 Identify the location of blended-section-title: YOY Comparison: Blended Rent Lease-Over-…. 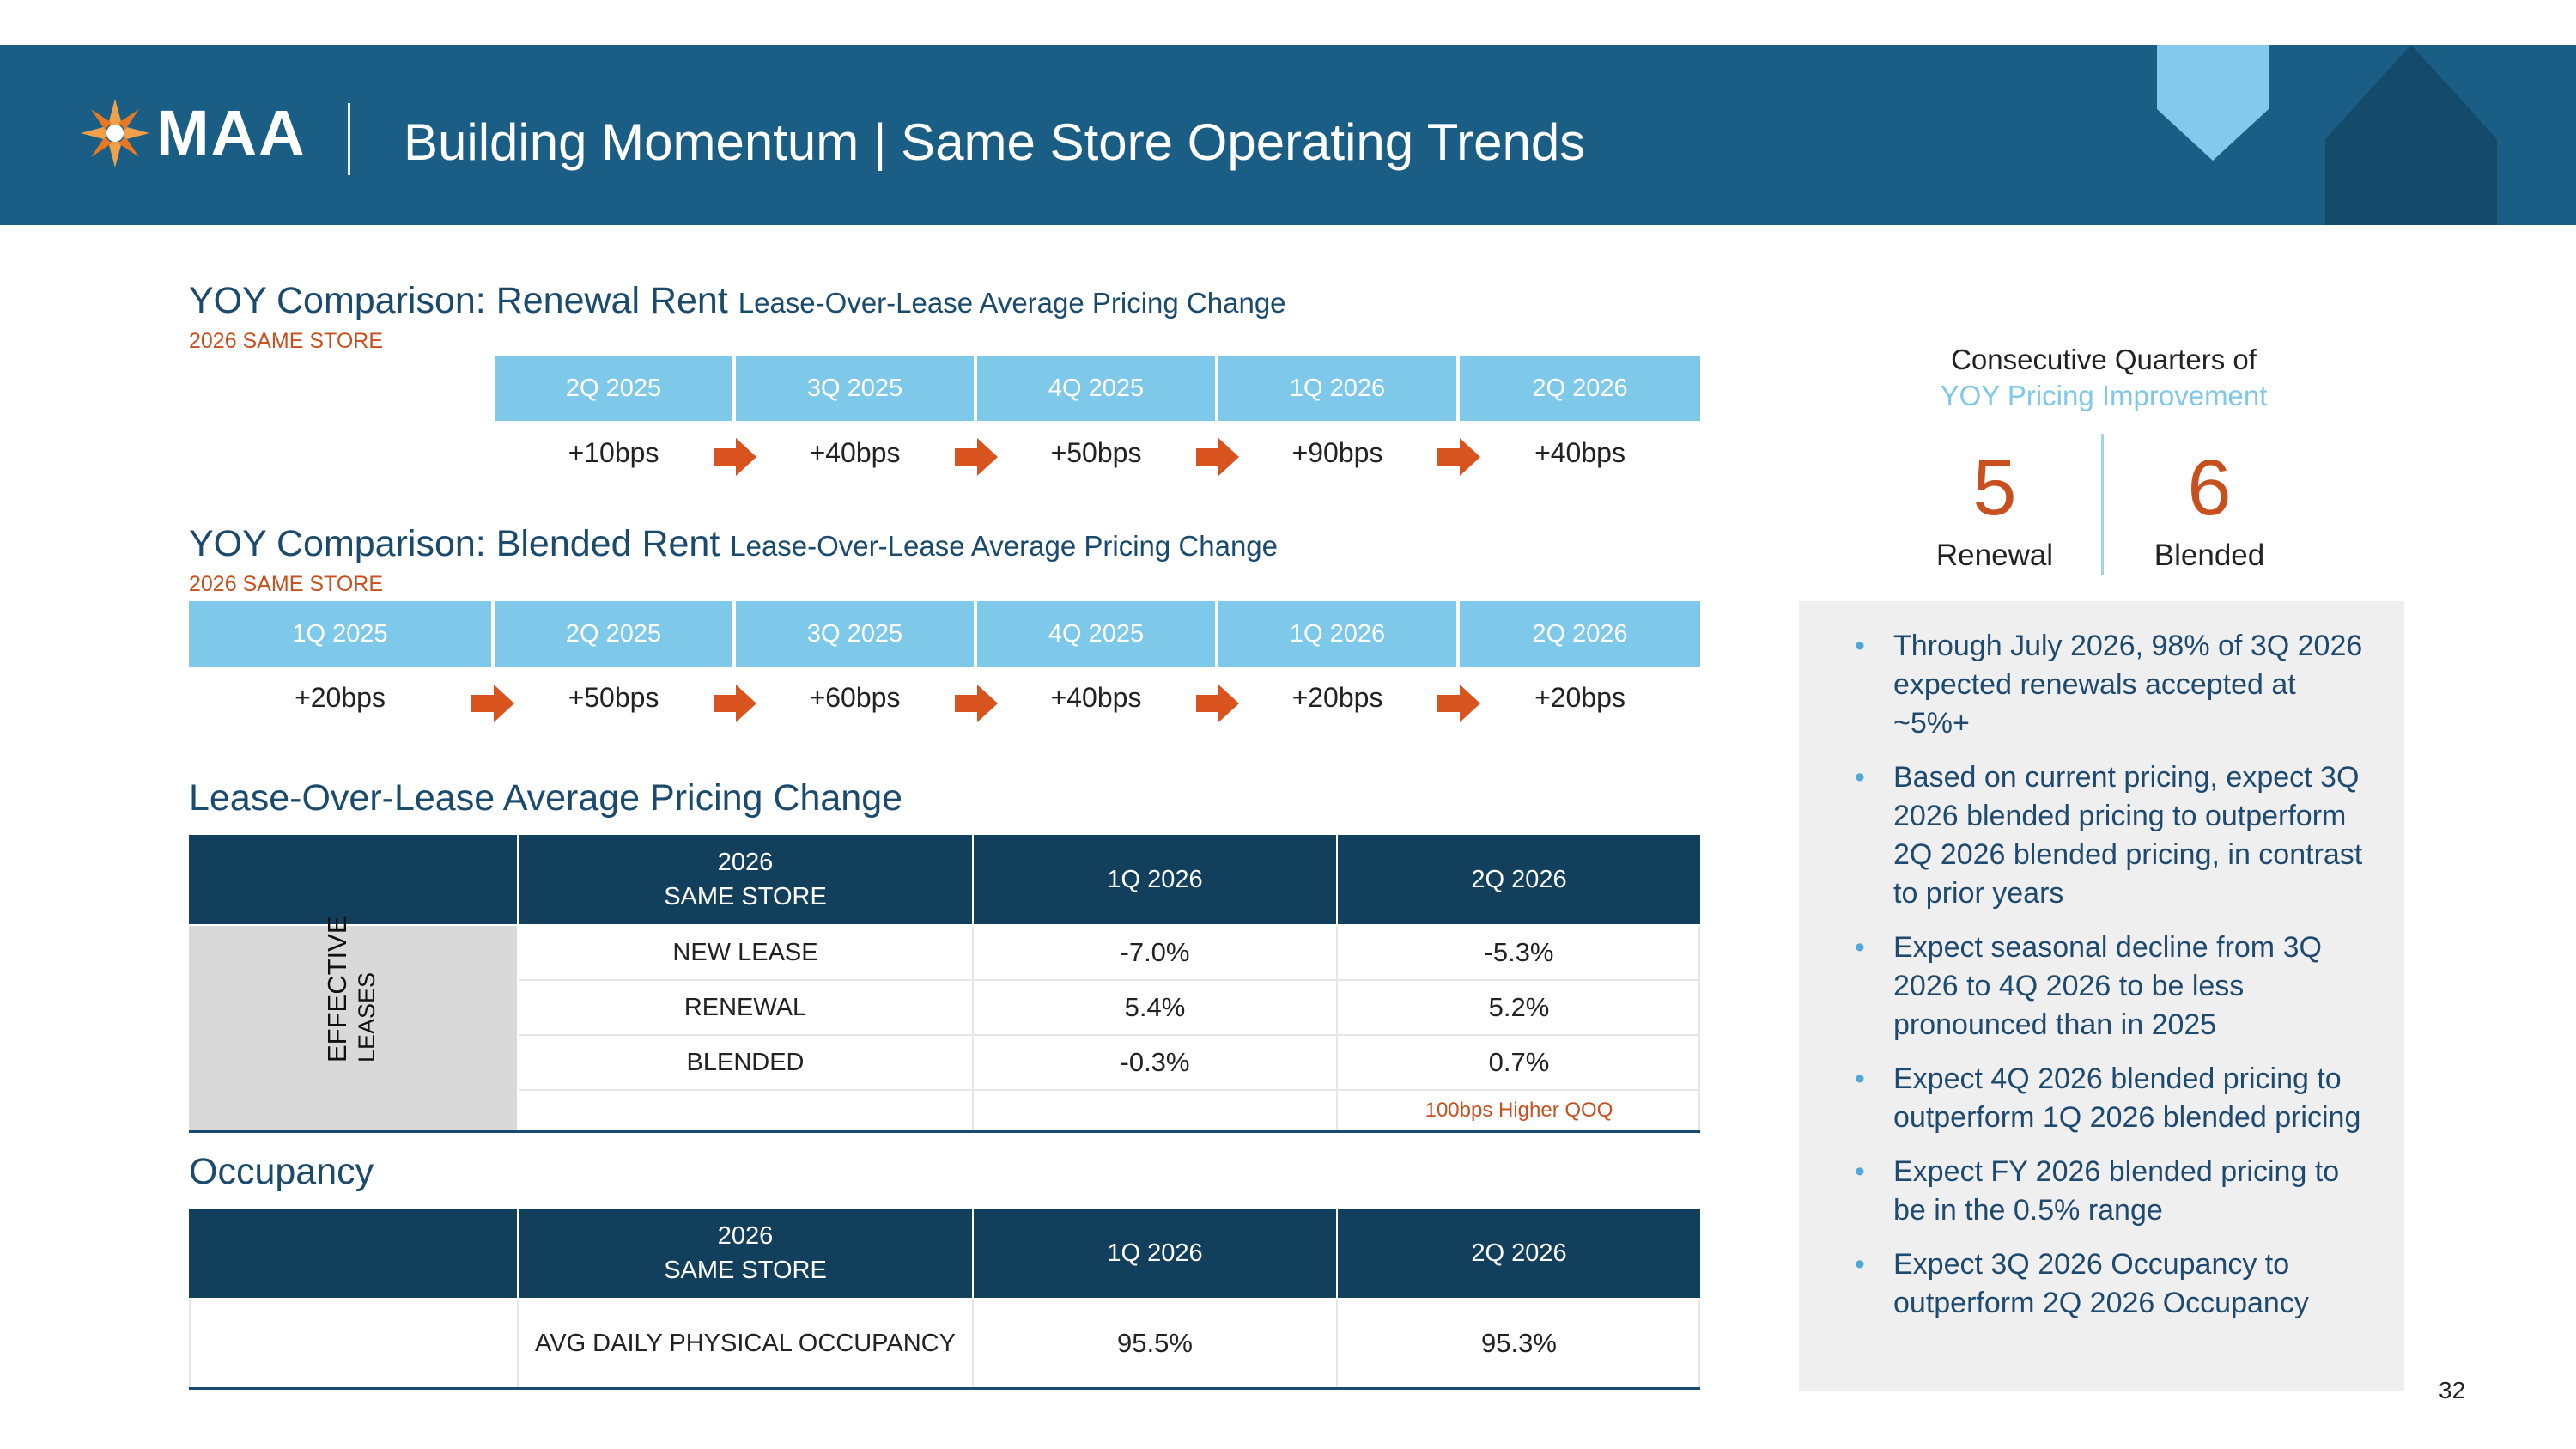
(733, 545).